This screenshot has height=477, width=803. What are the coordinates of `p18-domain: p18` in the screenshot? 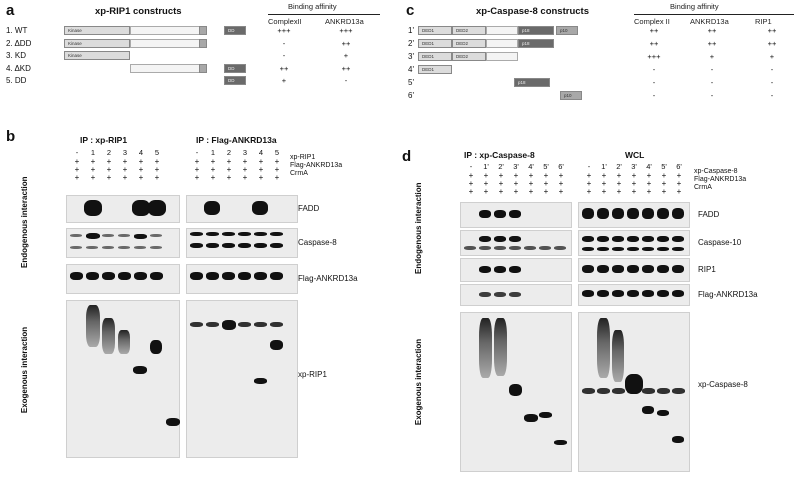 It's located at (536, 30).